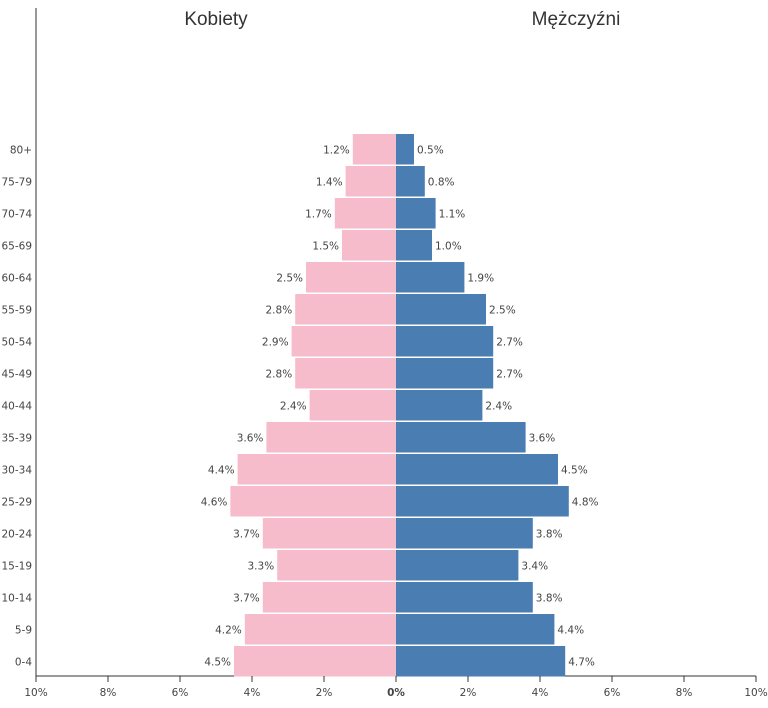  I want to click on x-tick-label-7: 4%, so click(540, 693).